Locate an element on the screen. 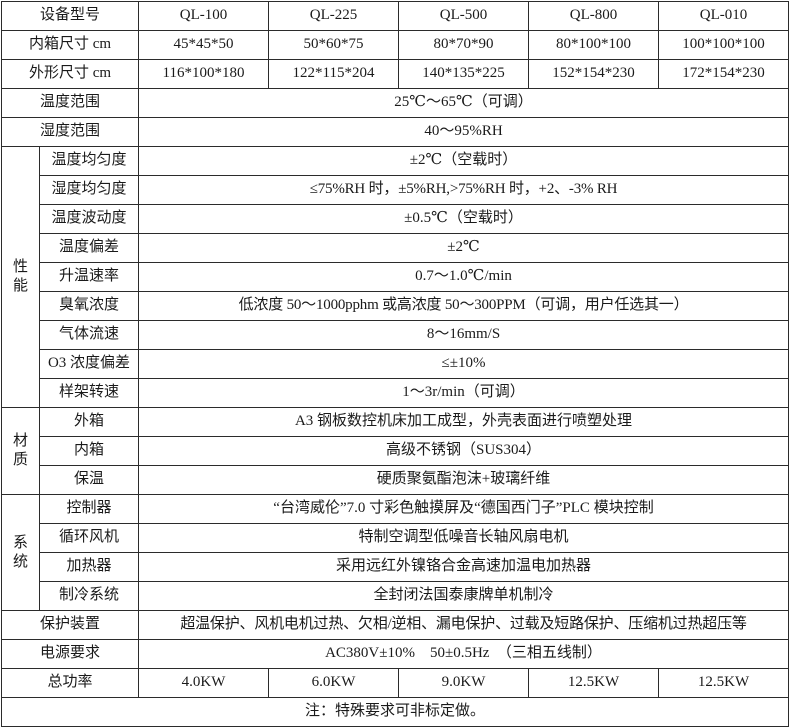 This screenshot has width=789, height=727. table-row-power-supply: 电源要求 AC380V±10% 50±0.5Hz （三相五线制） is located at coordinates (395, 654).